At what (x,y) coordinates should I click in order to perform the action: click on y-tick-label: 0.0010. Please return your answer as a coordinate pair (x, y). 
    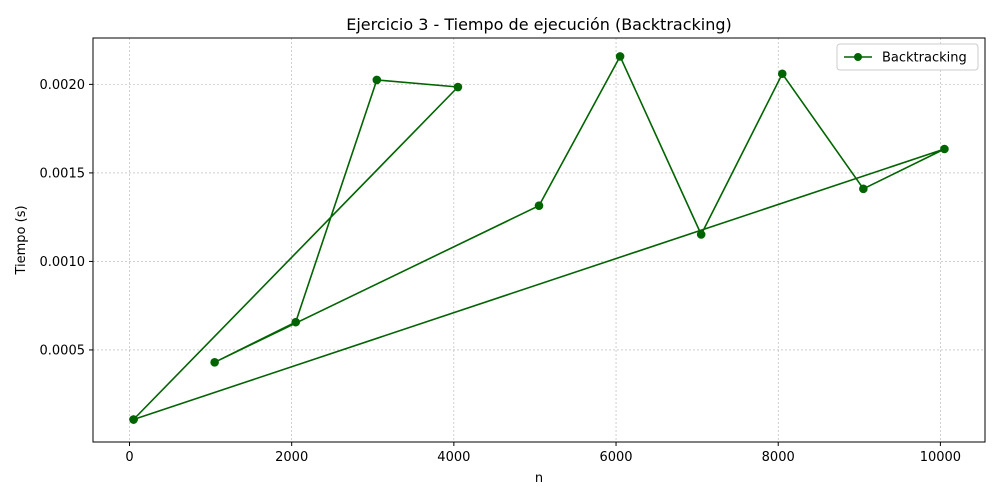
    Looking at the image, I should click on (63, 262).